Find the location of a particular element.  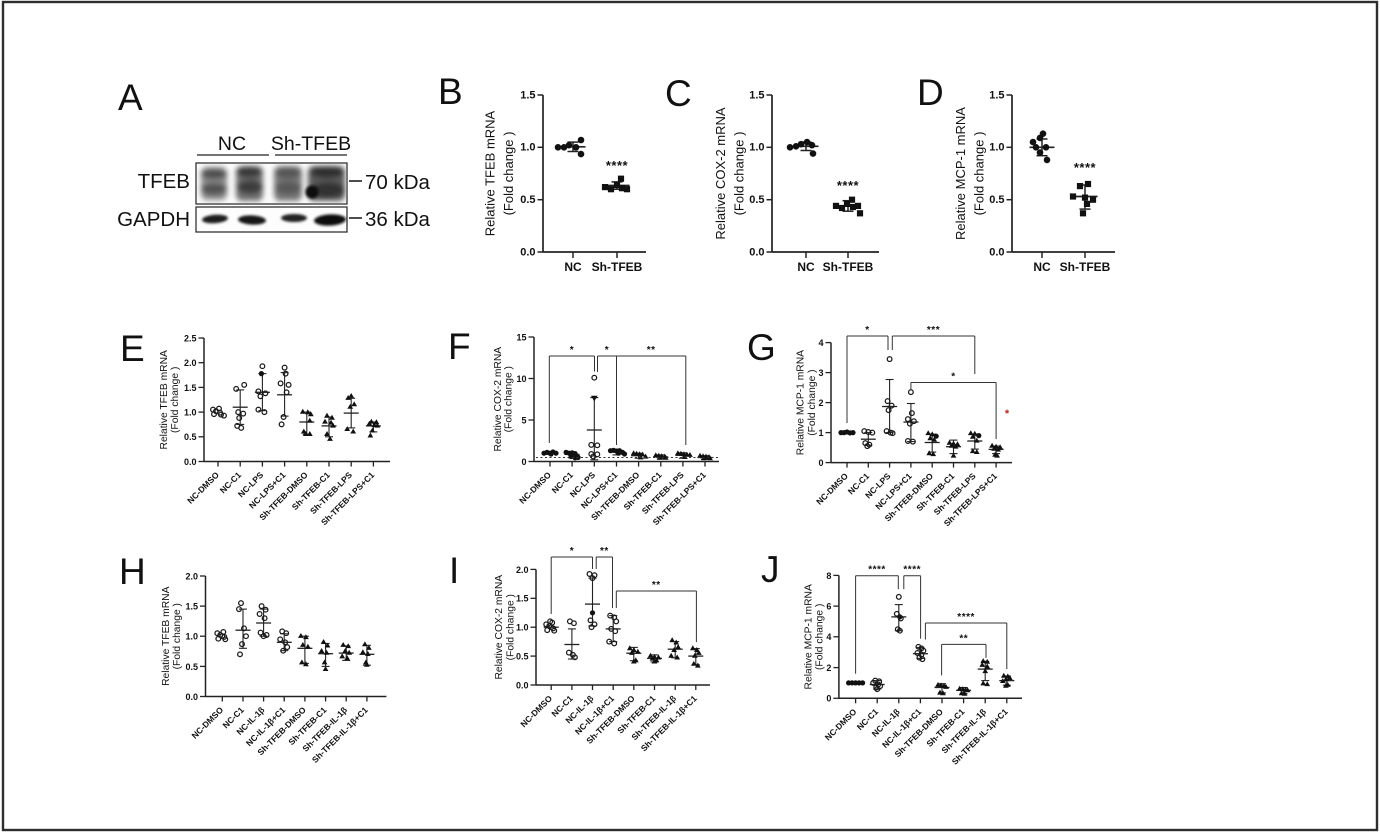

svg-text: 2.5 is located at coordinates (190, 338).